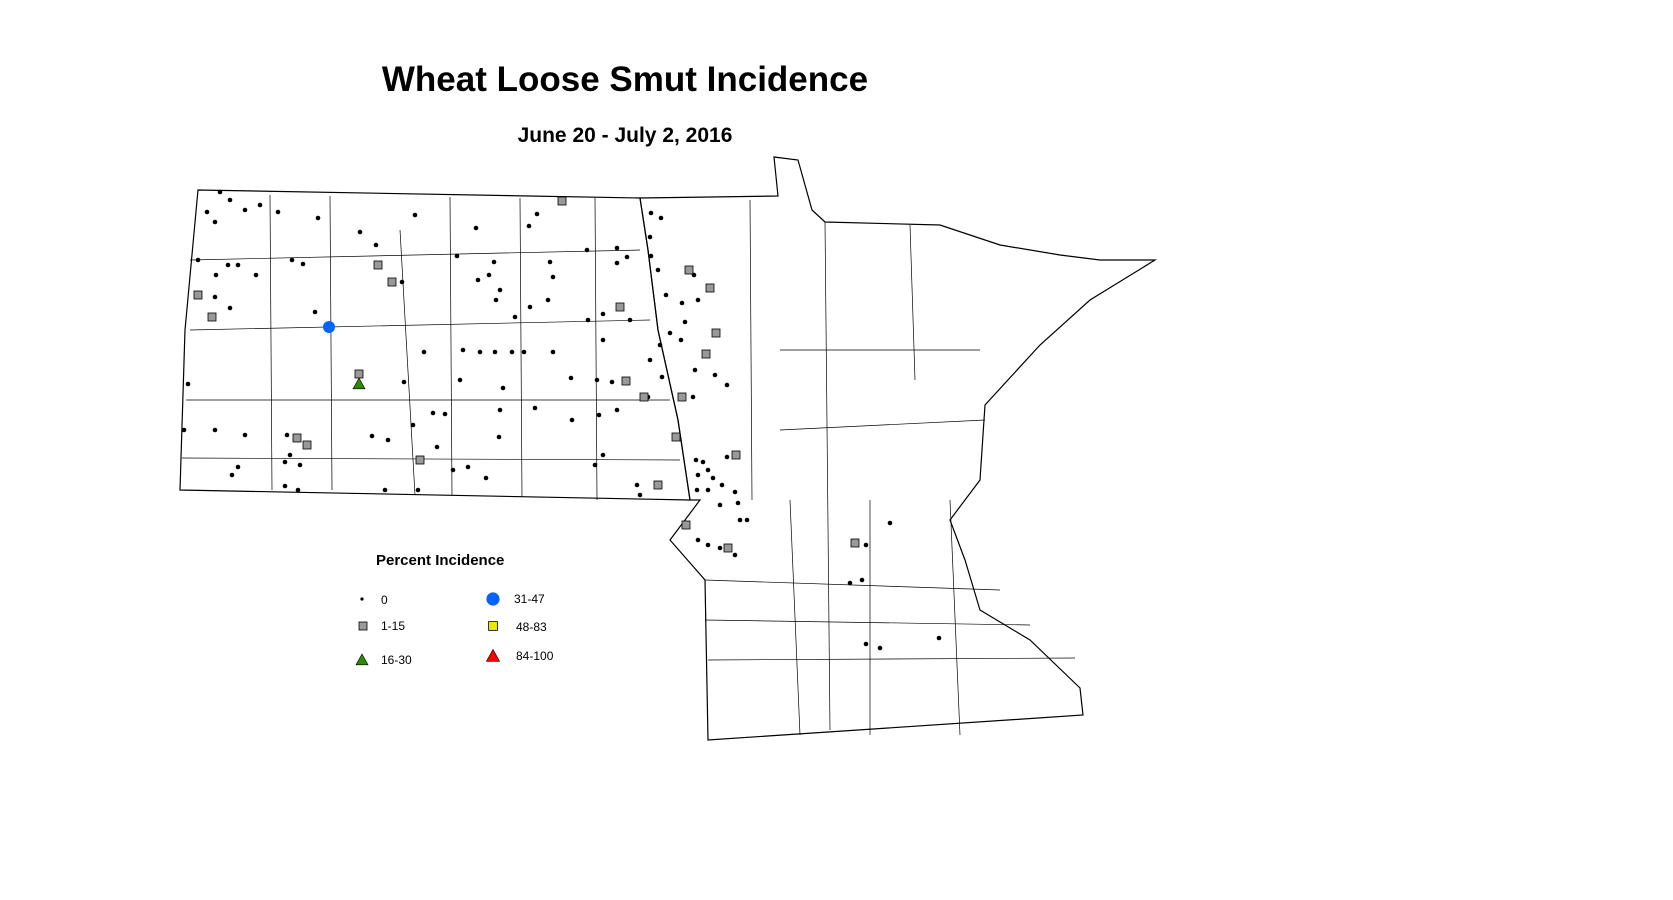 This screenshot has width=1673, height=900. What do you see at coordinates (535, 656) in the screenshot?
I see `legend-label-84-100: 84-100` at bounding box center [535, 656].